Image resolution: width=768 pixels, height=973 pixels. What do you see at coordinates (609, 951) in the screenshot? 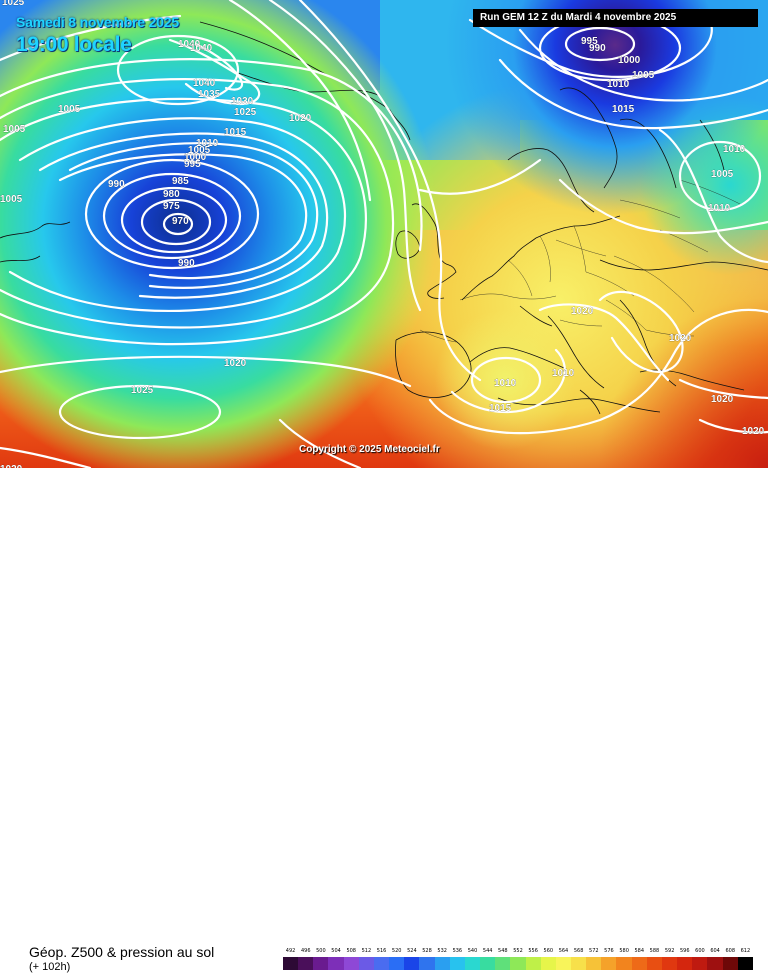
I see `color-scale-label: 576` at bounding box center [609, 951].